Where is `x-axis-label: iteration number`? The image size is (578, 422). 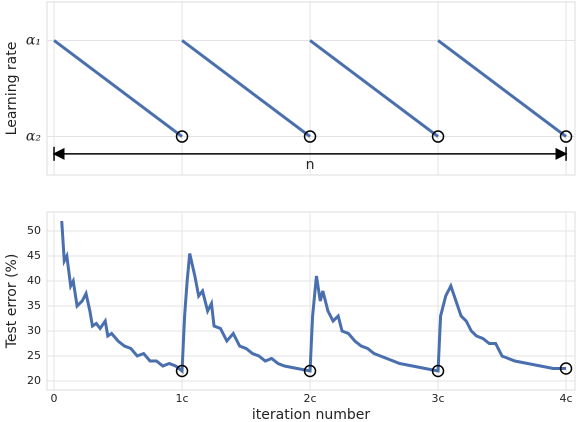
x-axis-label: iteration number is located at coordinates (311, 414).